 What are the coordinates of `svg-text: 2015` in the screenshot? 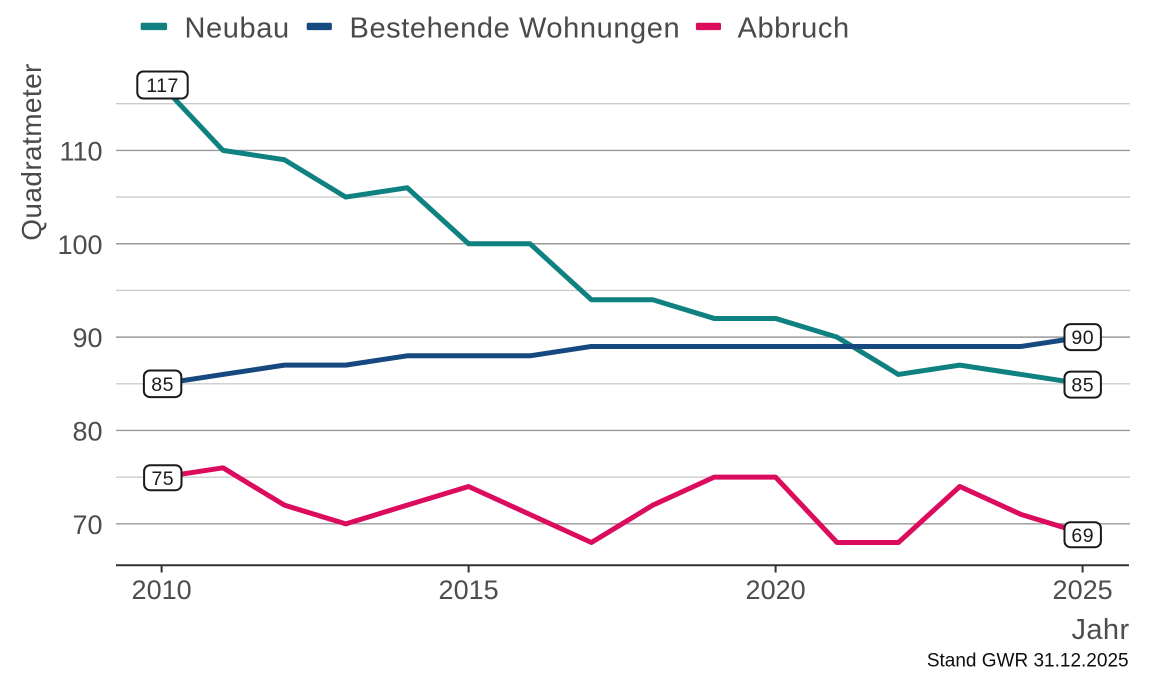 It's located at (469, 590).